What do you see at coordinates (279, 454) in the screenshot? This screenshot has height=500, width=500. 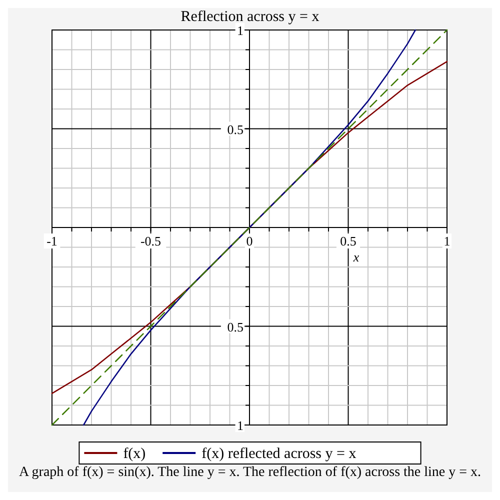 I see `legend-label: f(x) reflected across y = x` at bounding box center [279, 454].